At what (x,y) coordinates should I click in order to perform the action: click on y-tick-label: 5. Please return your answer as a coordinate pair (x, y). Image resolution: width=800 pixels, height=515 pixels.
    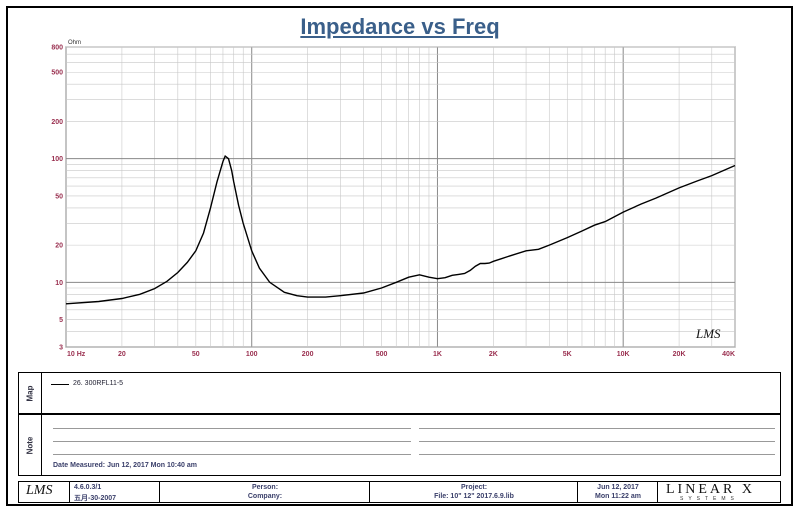
    Looking at the image, I should click on (61, 320).